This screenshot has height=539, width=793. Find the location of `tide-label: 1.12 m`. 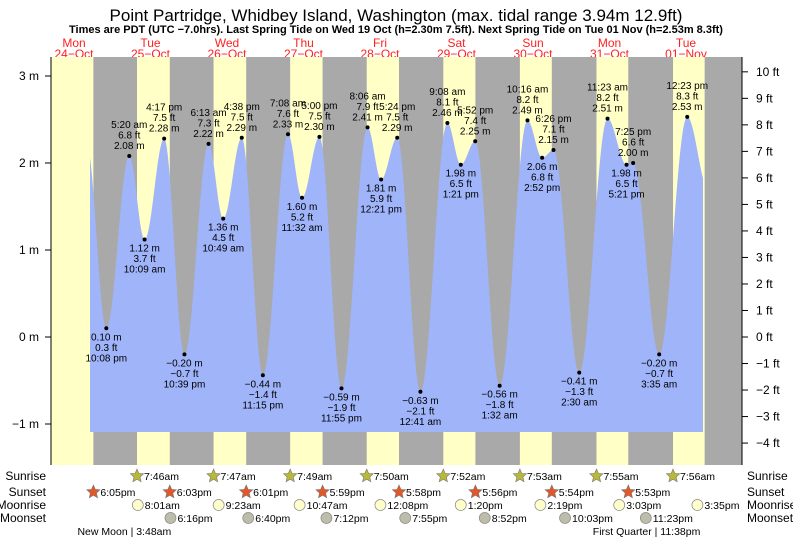

tide-label: 1.12 m is located at coordinates (144, 249).